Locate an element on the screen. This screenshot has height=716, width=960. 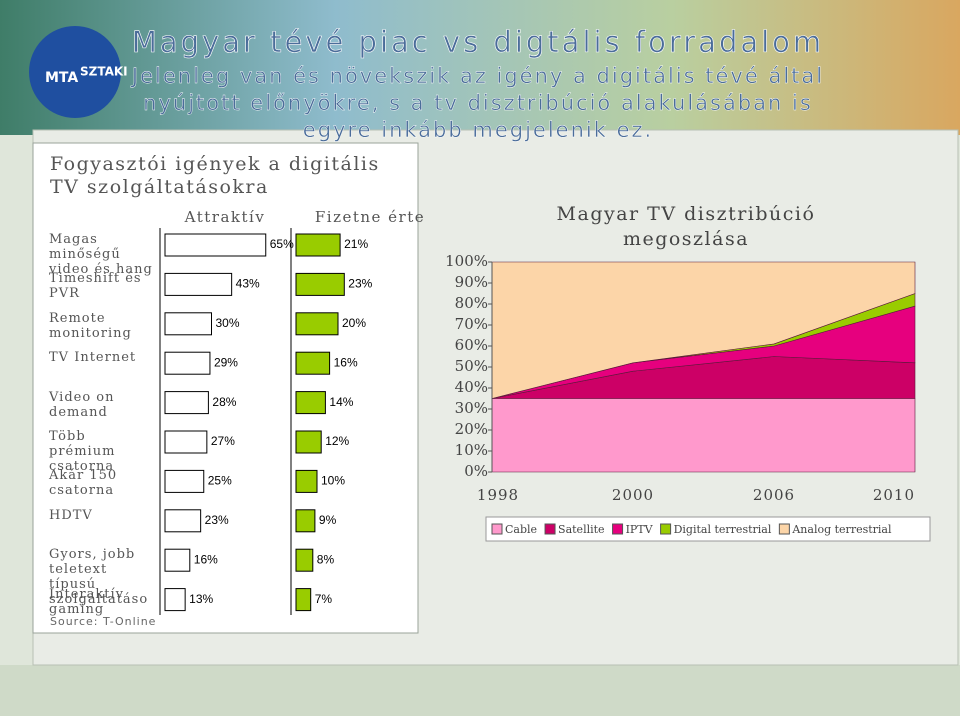
chart-title: Fogyasztói igények a digitális is located at coordinates (215, 164).